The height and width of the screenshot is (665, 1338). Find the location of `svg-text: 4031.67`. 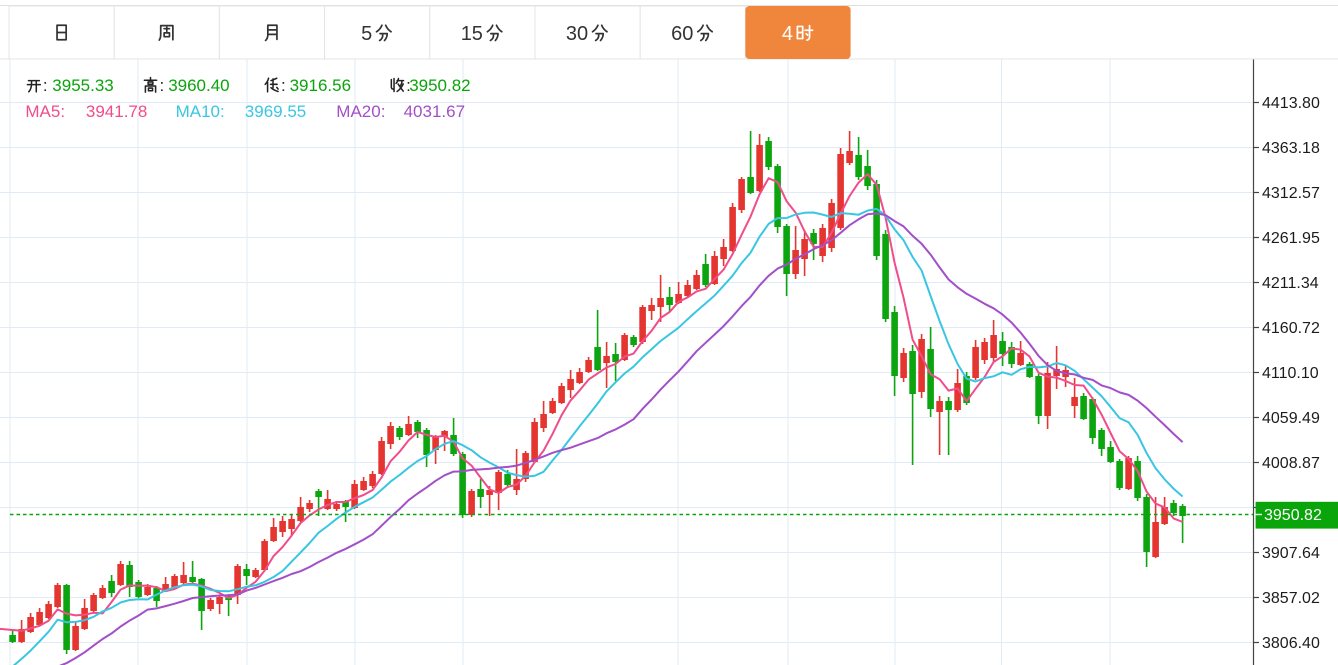

svg-text: 4031.67 is located at coordinates (434, 111).